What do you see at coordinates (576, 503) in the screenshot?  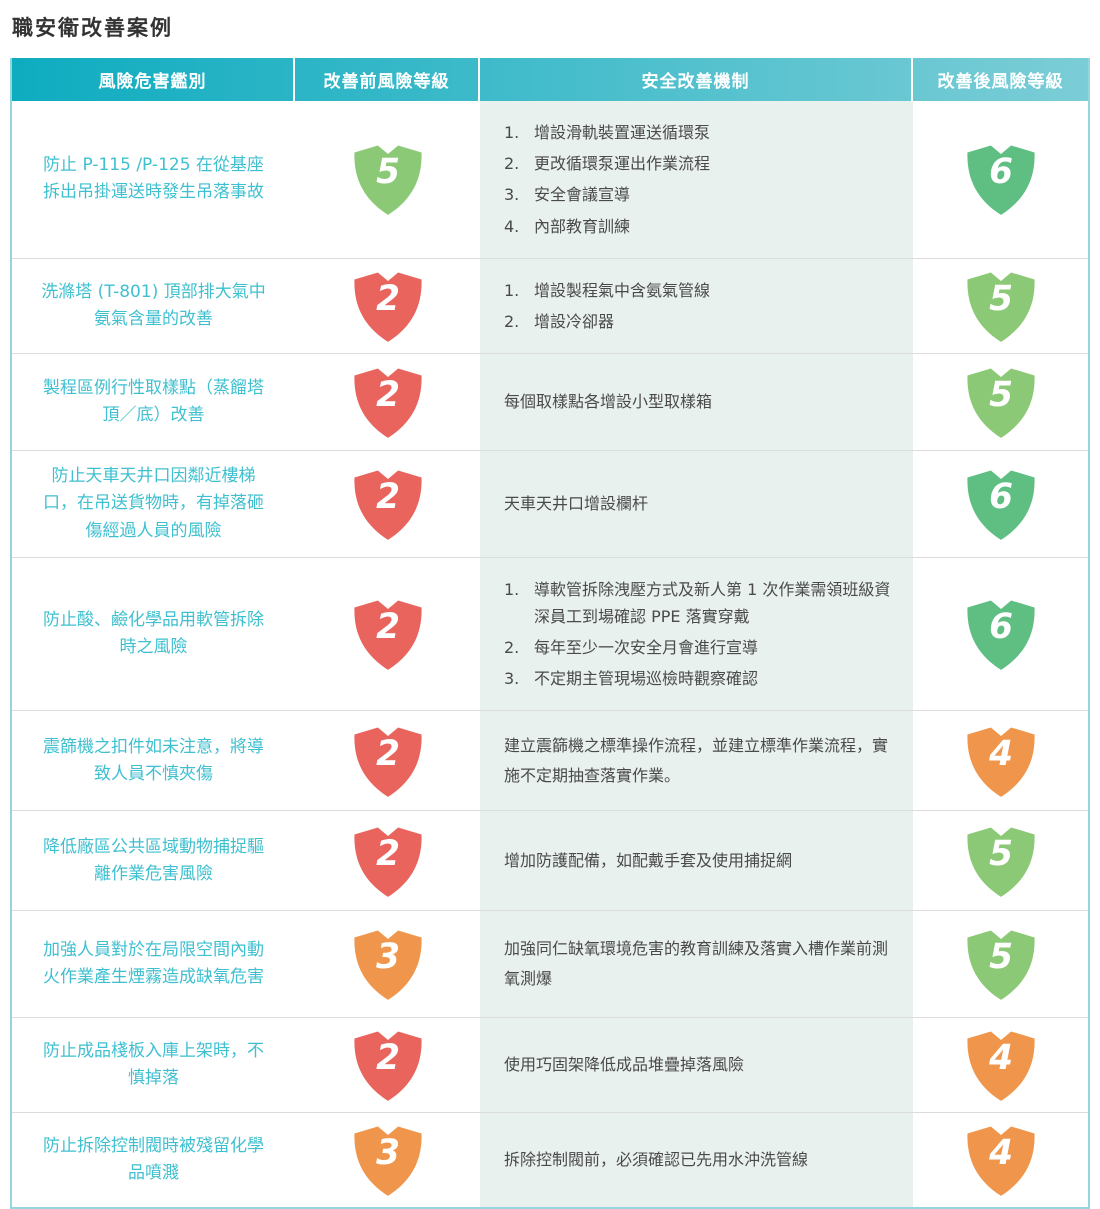 I see `mechanism-text: 天車天井口增設欄杆` at bounding box center [576, 503].